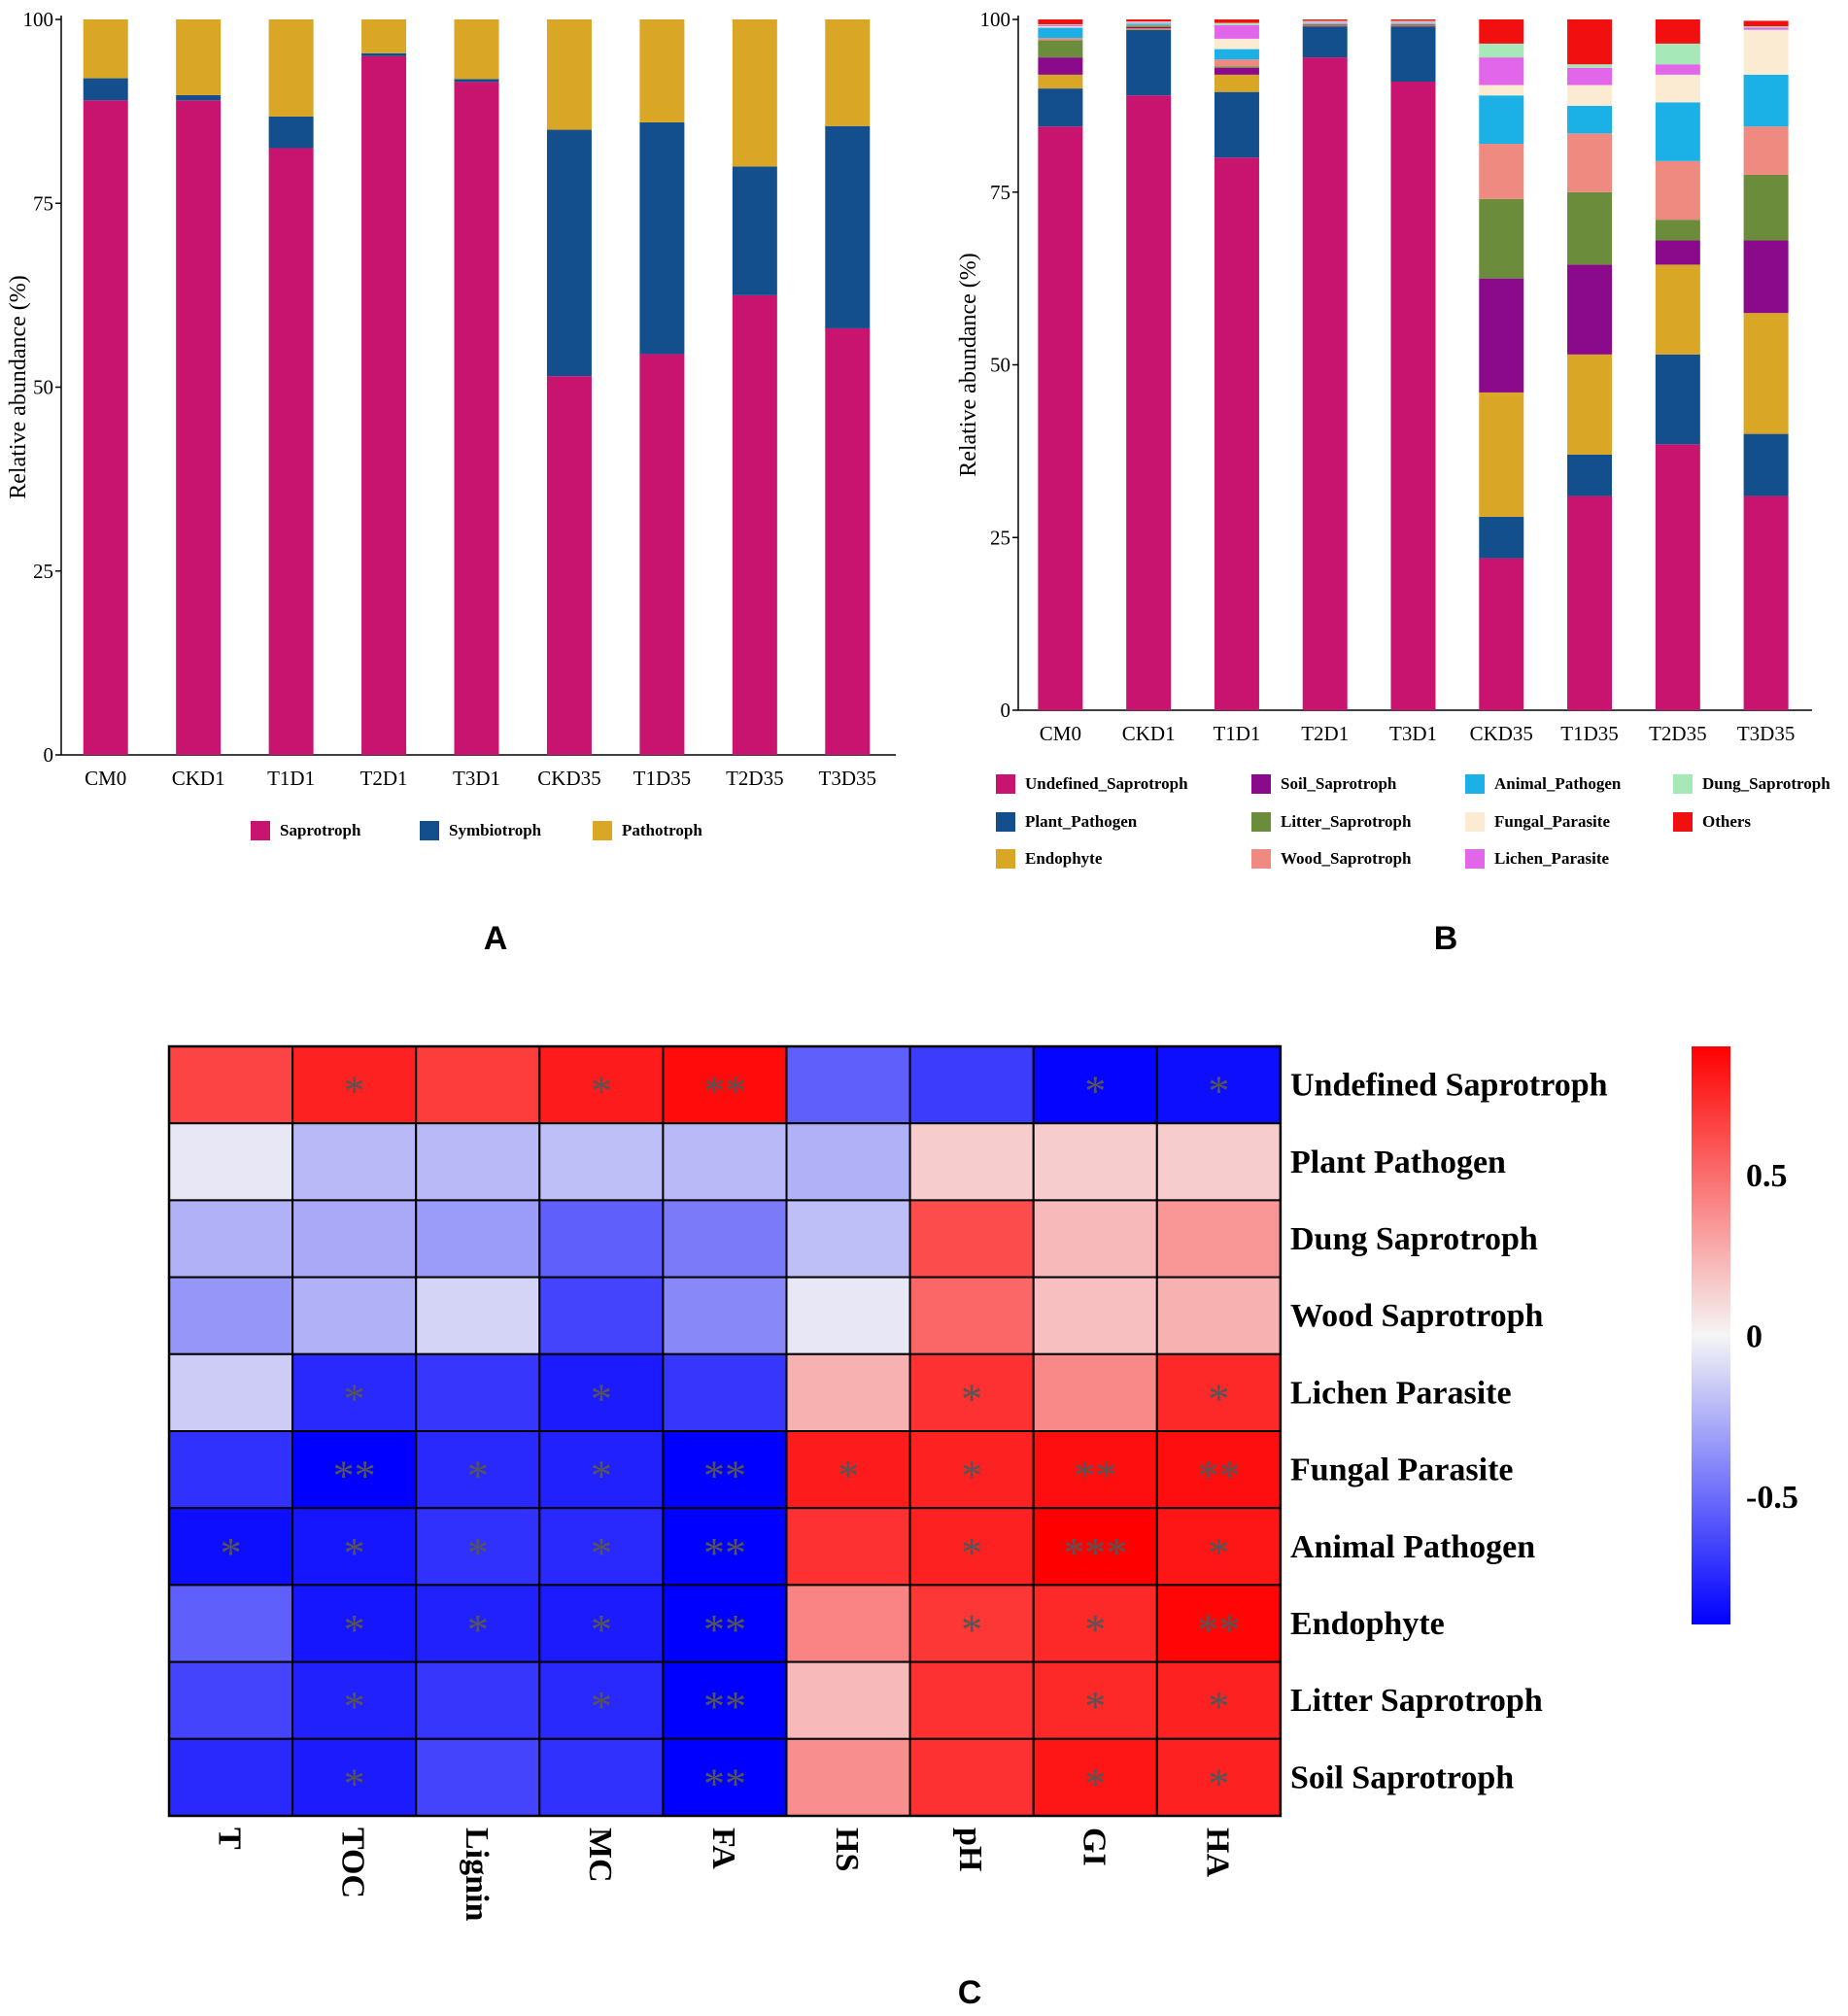 This screenshot has width=1848, height=2016. I want to click on bar-segment-lichen-parasite, so click(1413, 21).